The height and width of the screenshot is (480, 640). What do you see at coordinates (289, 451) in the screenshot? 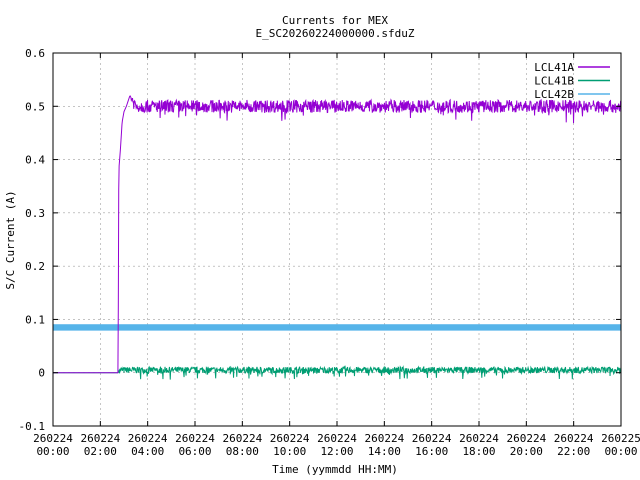
I see `xtick-time: 10:00` at bounding box center [289, 451].